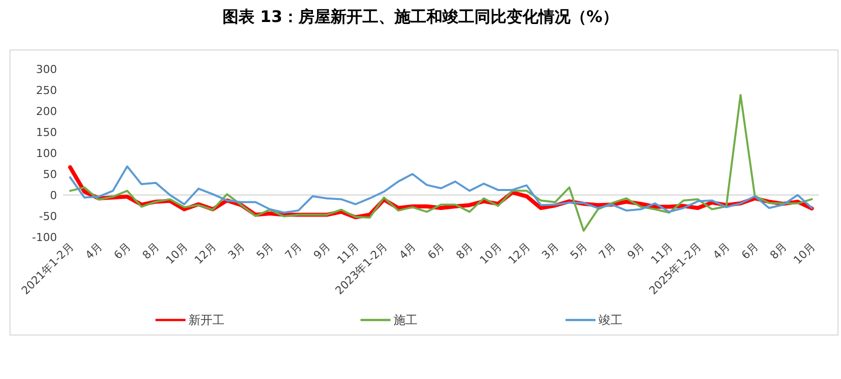 This screenshot has height=379, width=841. I want to click on y-tick-label: 300, so click(46, 69).